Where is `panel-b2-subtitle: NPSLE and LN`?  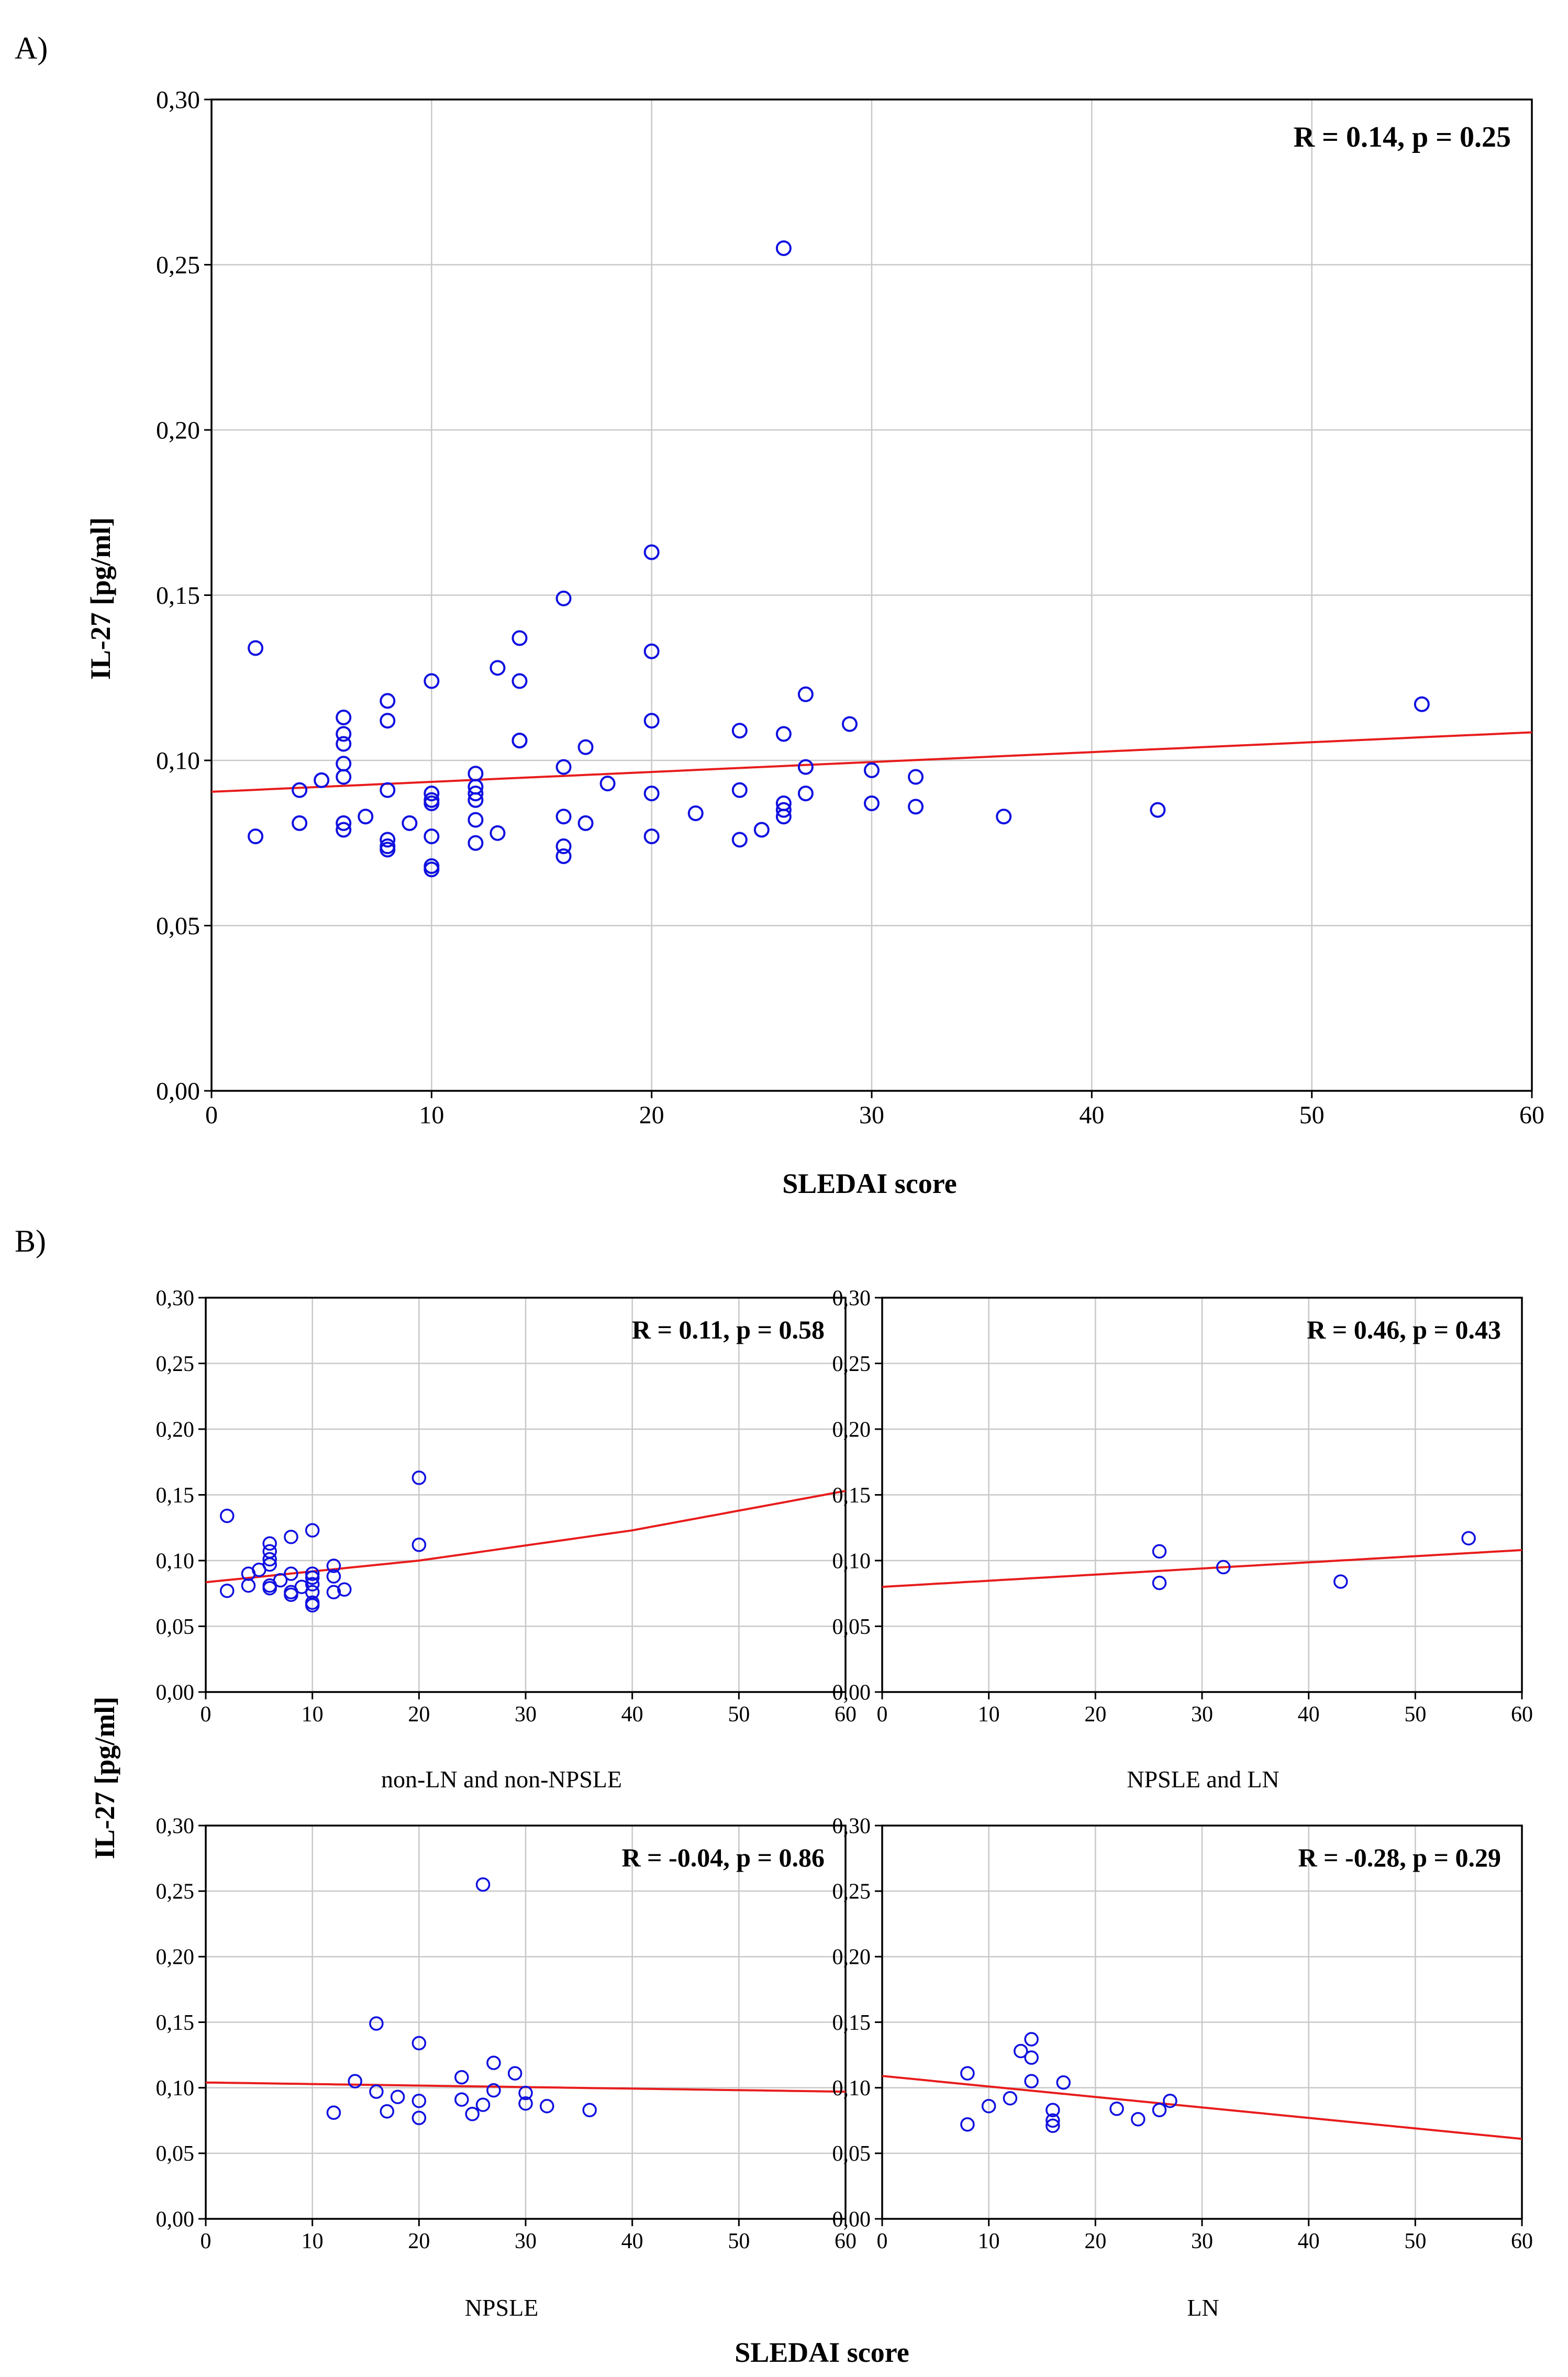 panel-b2-subtitle: NPSLE and LN is located at coordinates (1203, 1779).